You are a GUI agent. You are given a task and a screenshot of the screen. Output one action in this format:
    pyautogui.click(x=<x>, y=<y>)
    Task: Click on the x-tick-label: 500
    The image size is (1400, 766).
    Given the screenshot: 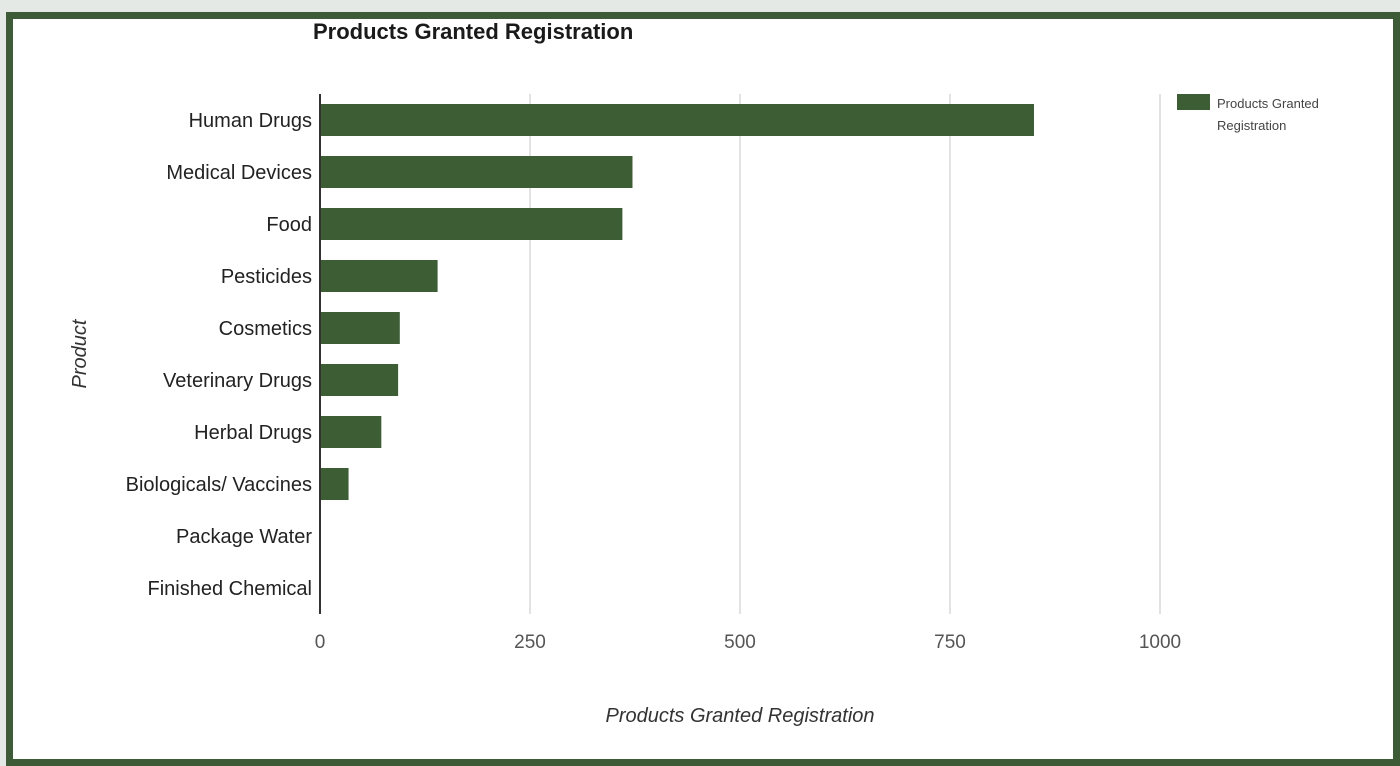 What is the action you would take?
    pyautogui.click(x=740, y=642)
    